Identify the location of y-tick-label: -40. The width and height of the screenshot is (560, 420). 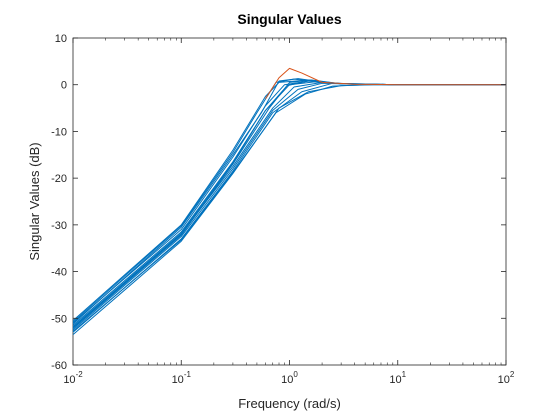
(59, 273).